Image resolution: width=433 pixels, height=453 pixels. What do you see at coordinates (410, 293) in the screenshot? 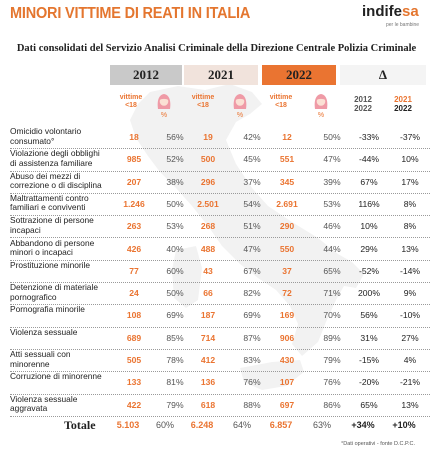
I see `cell-delta-2021-2022: 9%` at bounding box center [410, 293].